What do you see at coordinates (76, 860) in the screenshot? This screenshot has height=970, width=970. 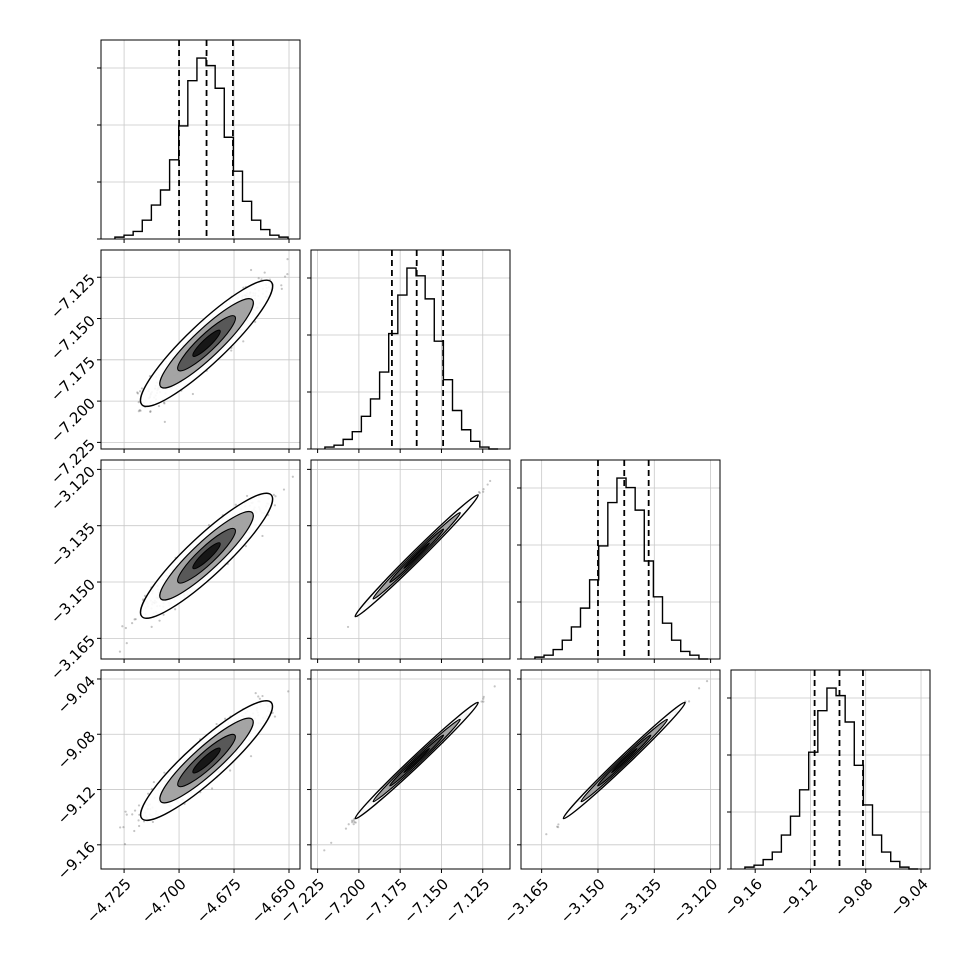 I see `y-tick-label: −9.16` at bounding box center [76, 860].